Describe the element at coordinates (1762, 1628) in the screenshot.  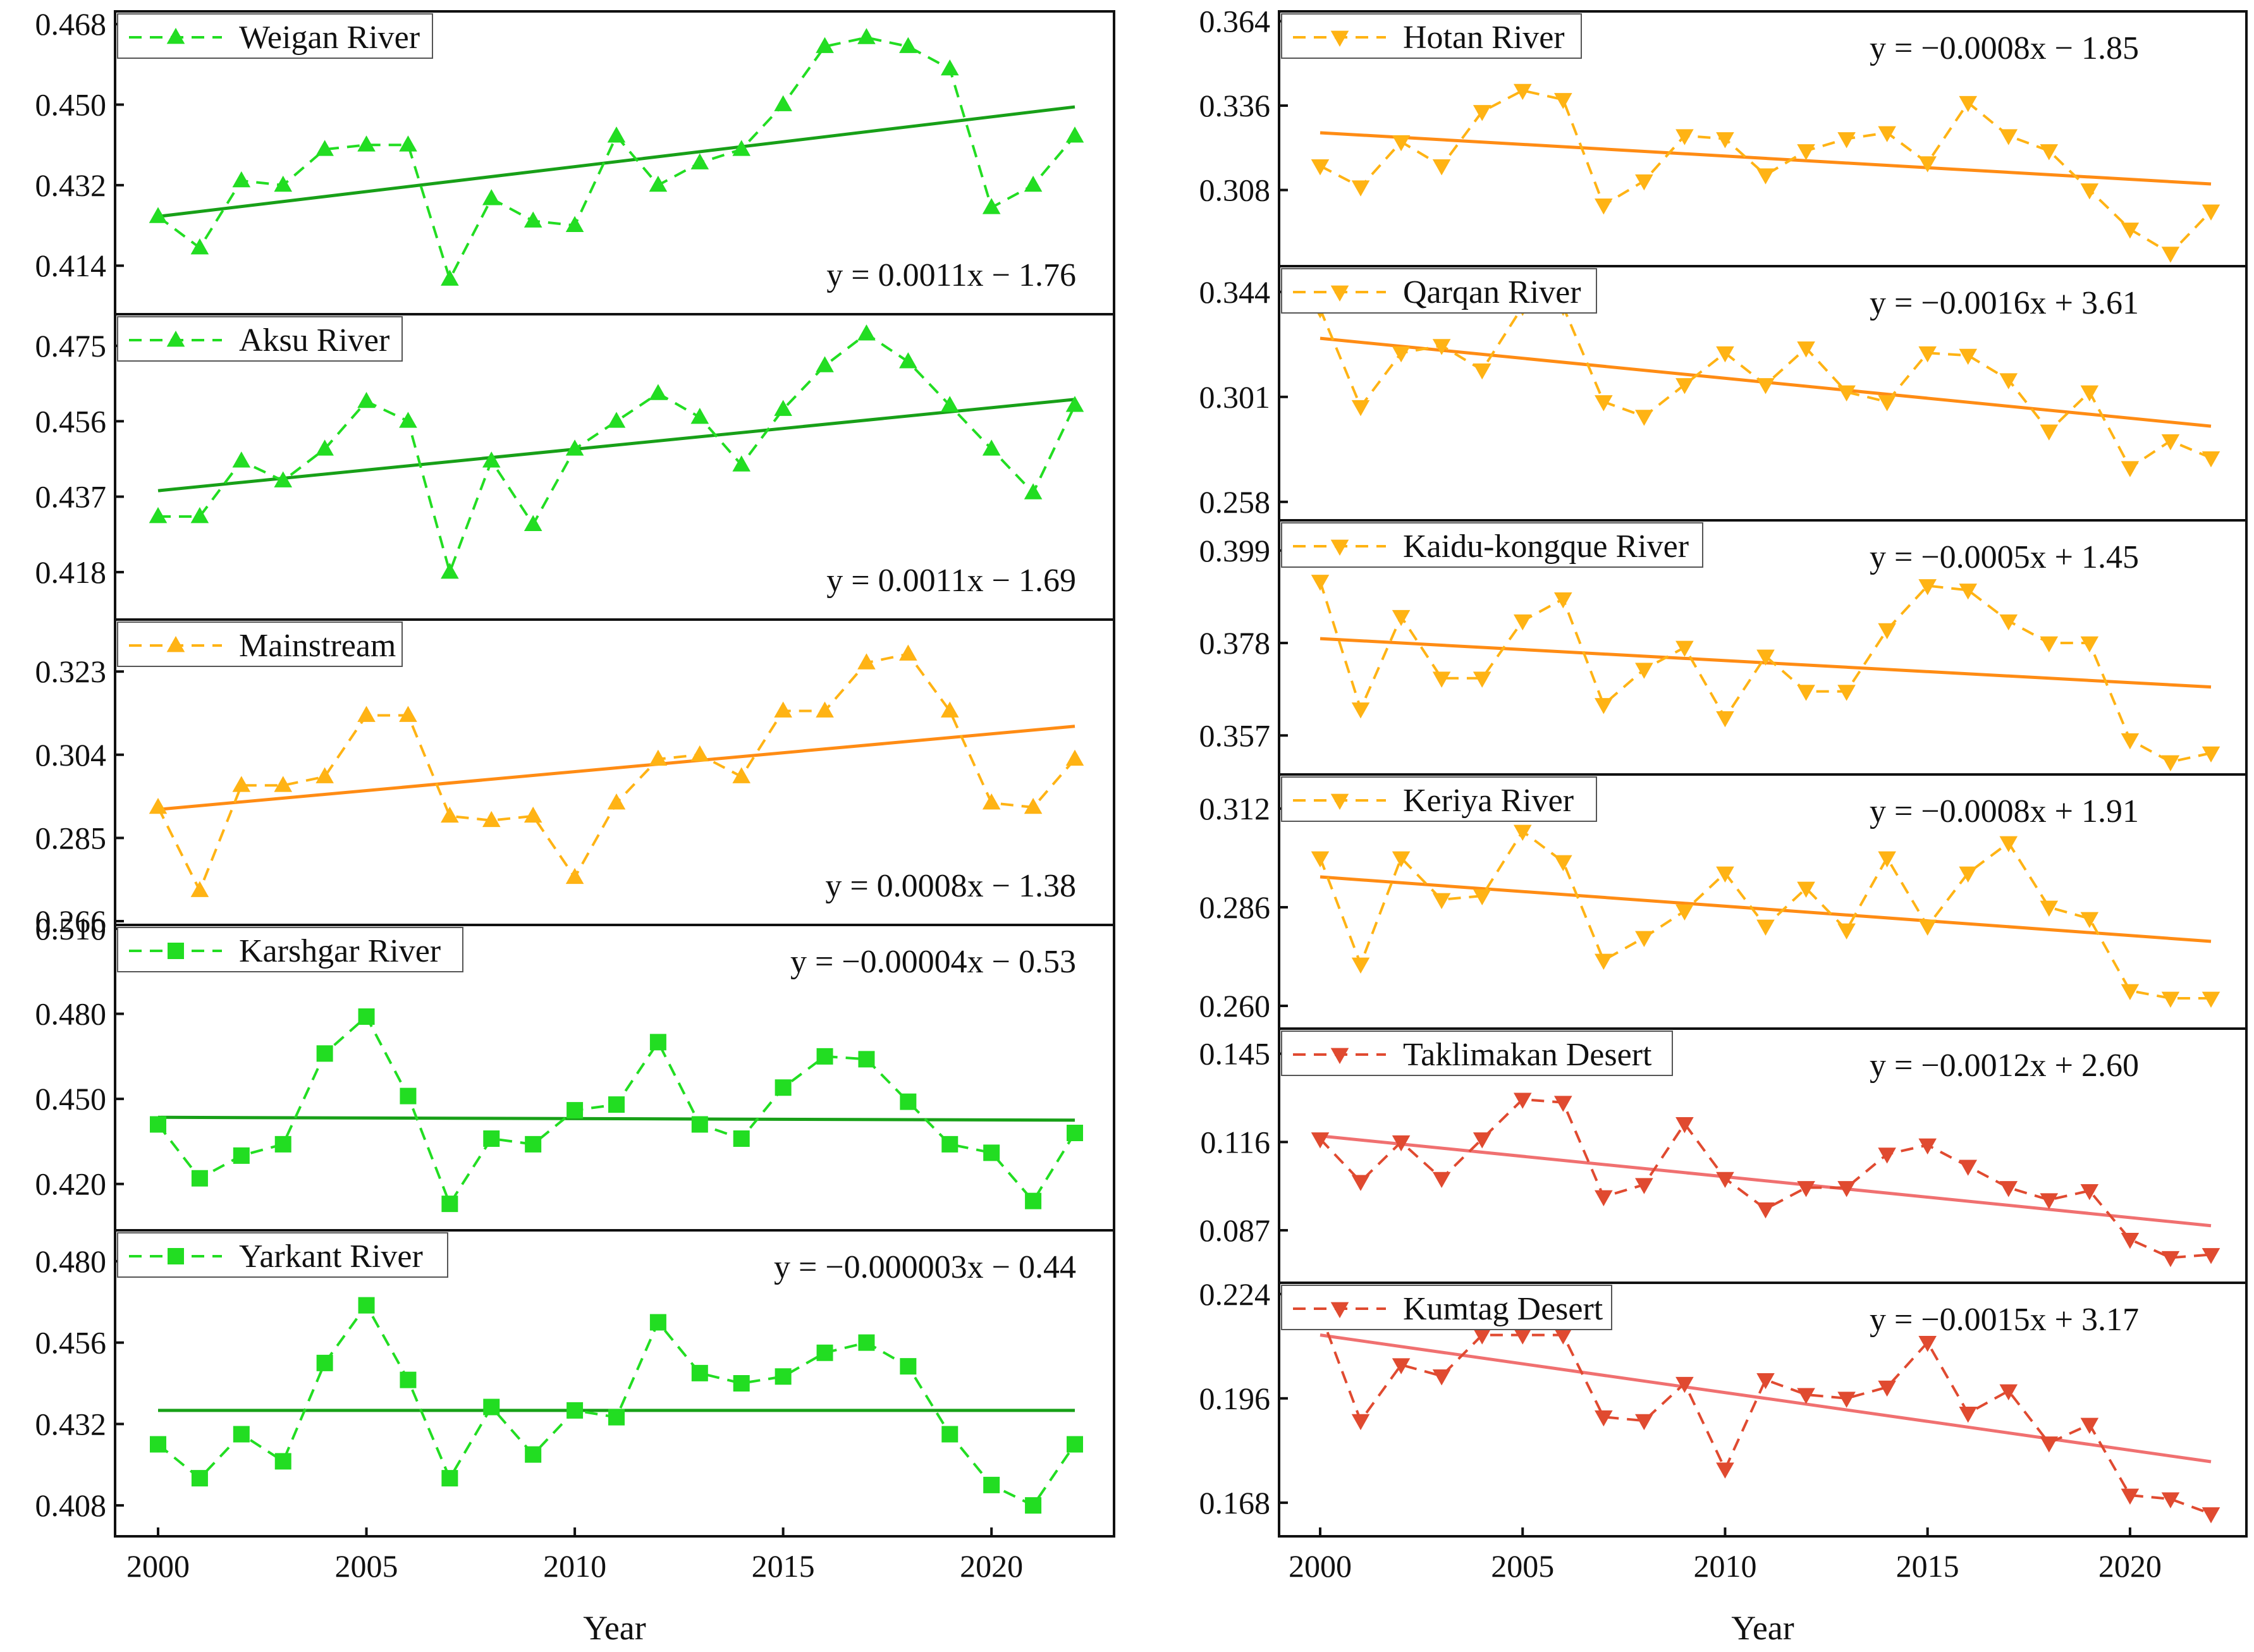
I see `x-axis-title: Year` at that location.